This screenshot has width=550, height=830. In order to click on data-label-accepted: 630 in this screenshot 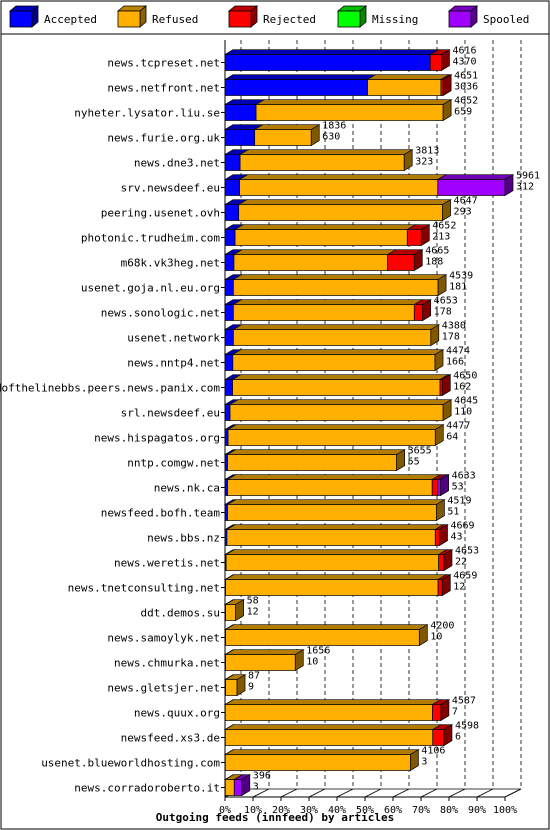, I will do `click(331, 137)`.